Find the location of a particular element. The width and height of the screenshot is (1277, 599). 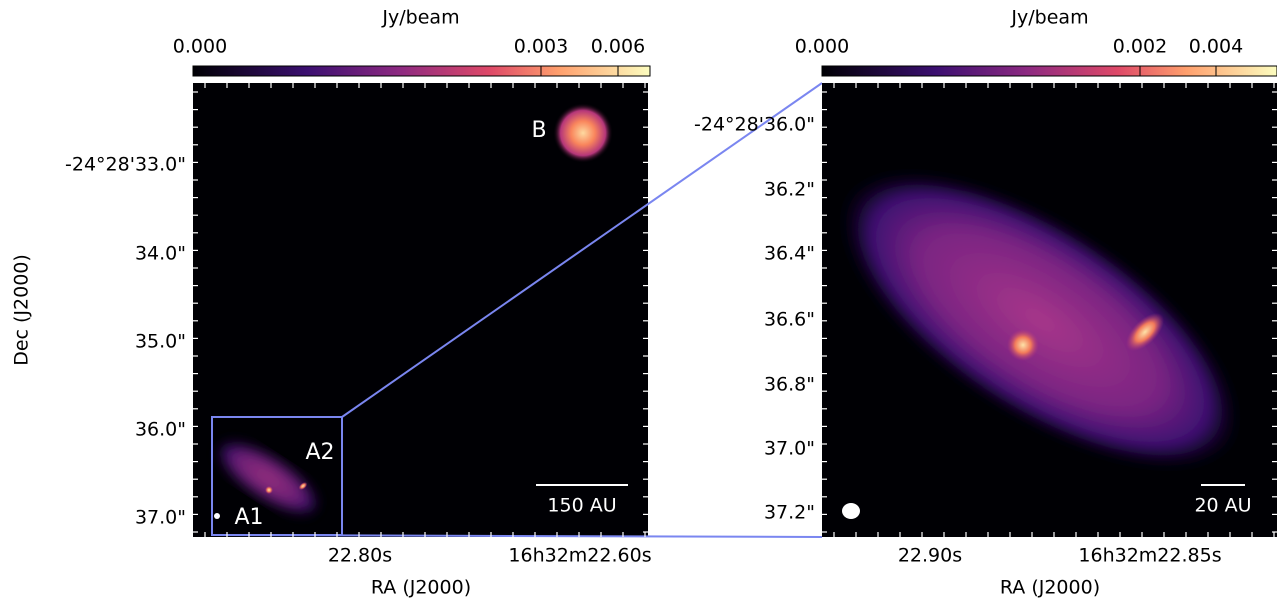

colorbar-tick-label: 0.002 is located at coordinates (1140, 47).